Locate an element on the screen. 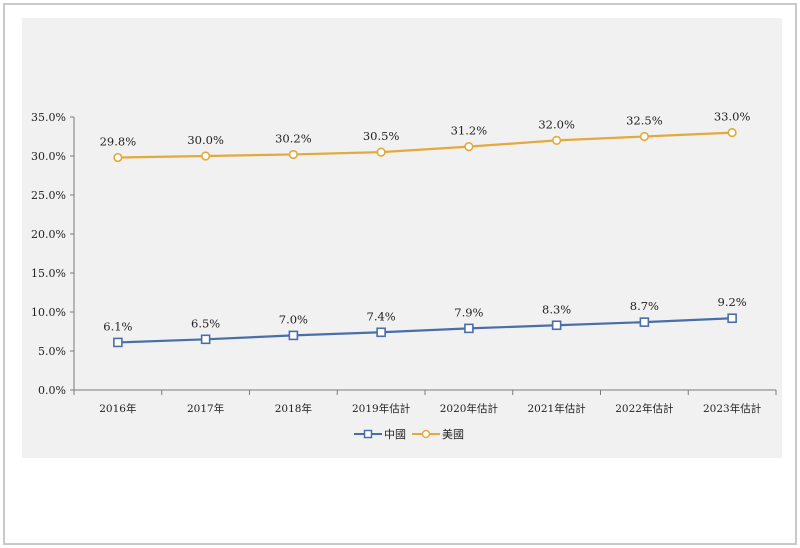 This screenshot has height=548, width=800. data-label: 6.1% is located at coordinates (117, 326).